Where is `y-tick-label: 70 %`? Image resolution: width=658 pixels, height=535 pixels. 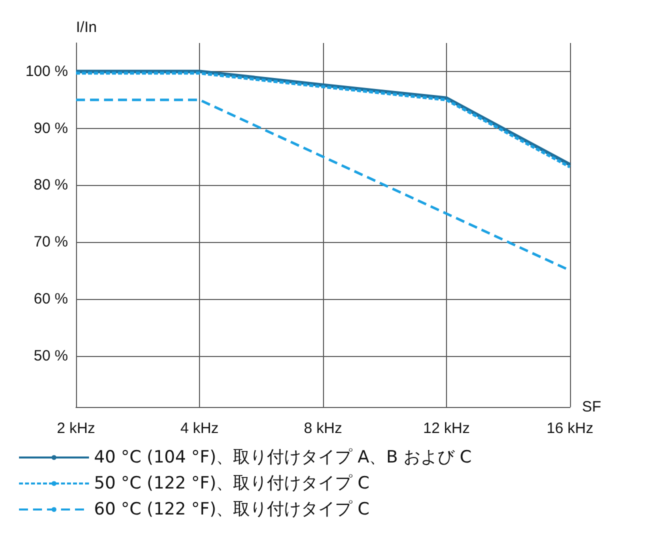 y-tick-label: 70 % is located at coordinates (51, 242).